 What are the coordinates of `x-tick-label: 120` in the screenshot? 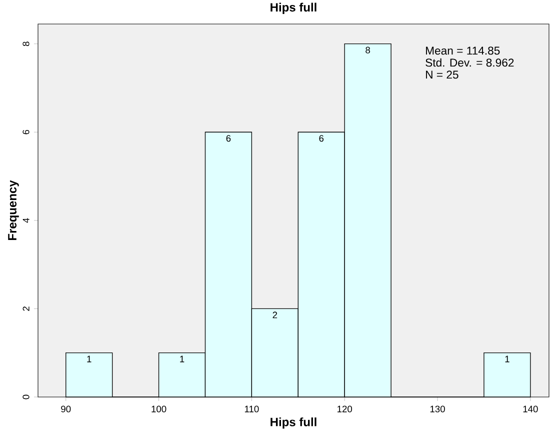 It's located at (345, 409).